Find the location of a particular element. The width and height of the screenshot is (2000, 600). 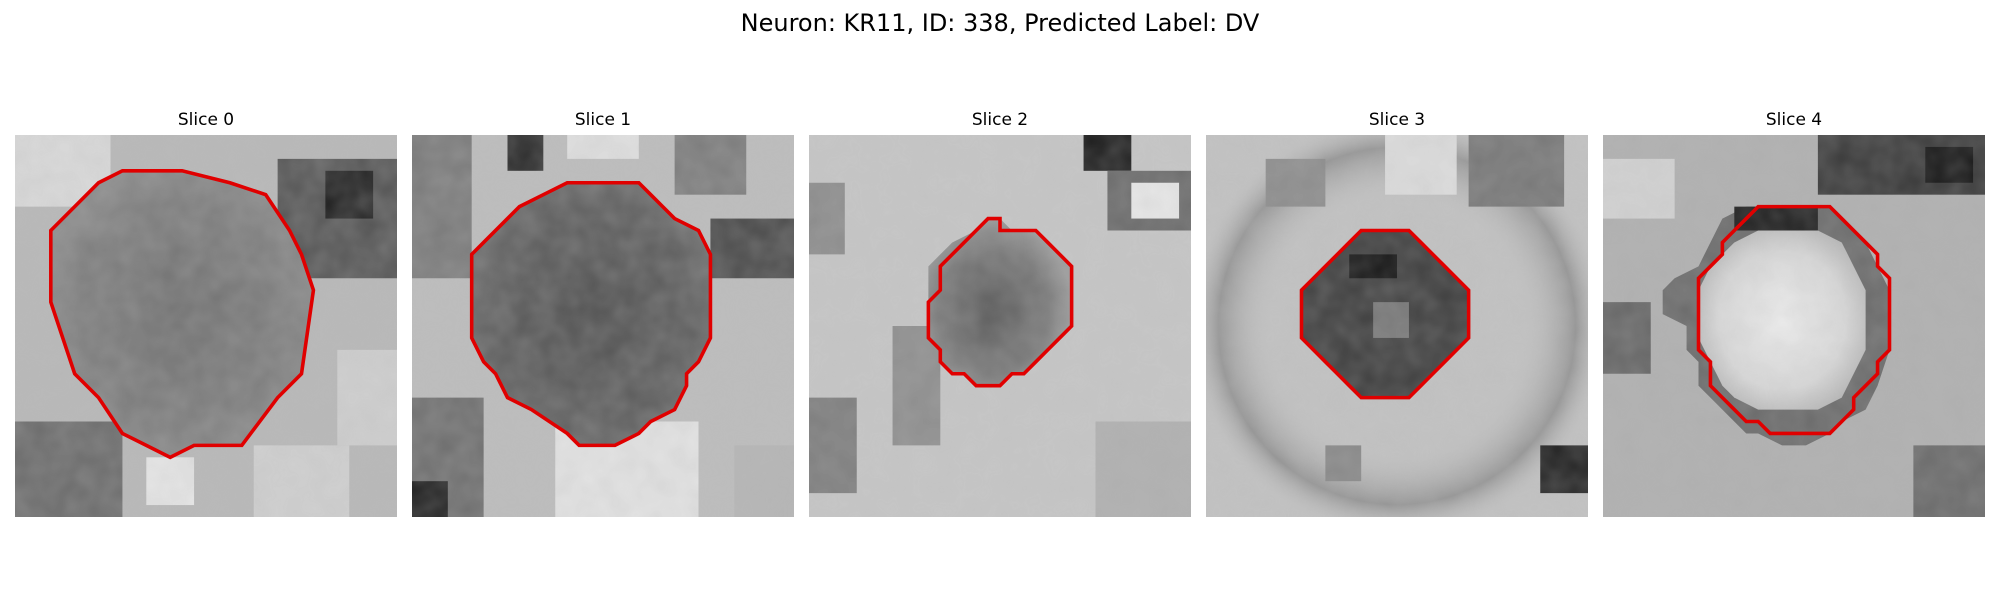

slice-image-4-canvas is located at coordinates (1794, 326).